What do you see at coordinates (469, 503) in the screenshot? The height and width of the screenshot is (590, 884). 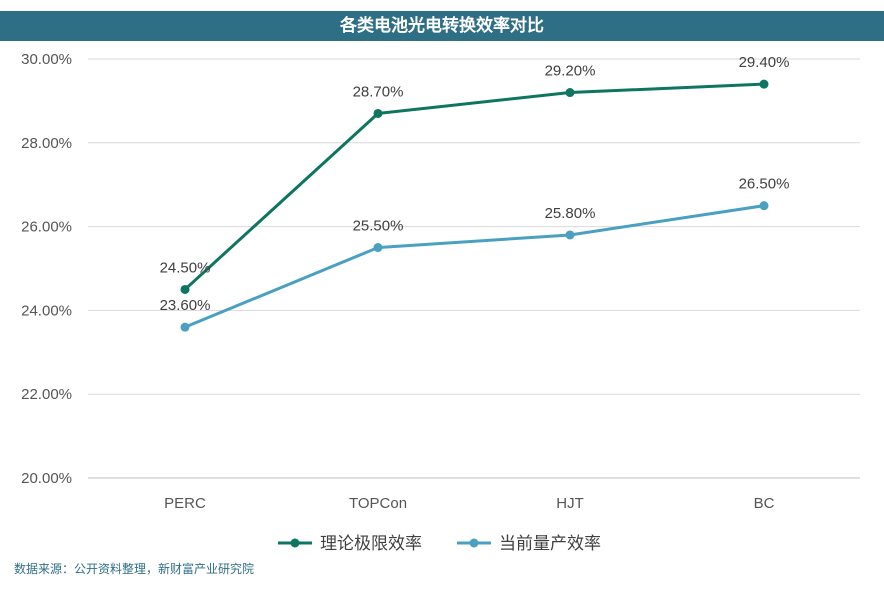 I see `x-axis-ticks: PERC TOPCon HJT BC` at bounding box center [469, 503].